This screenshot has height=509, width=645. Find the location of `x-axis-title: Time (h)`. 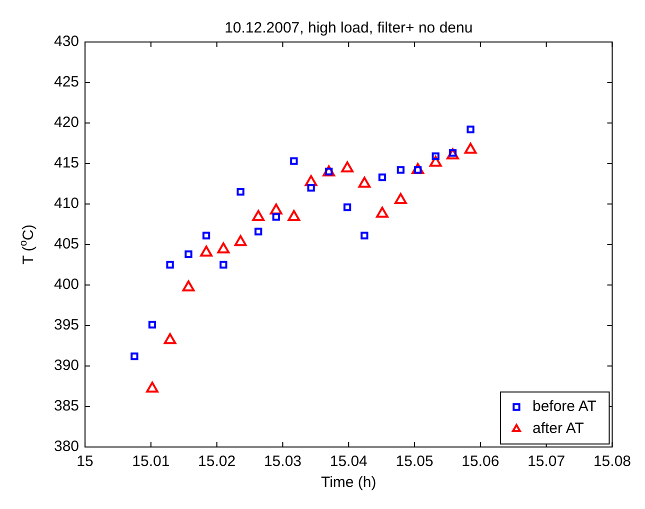

x-axis-title: Time (h) is located at coordinates (348, 483).